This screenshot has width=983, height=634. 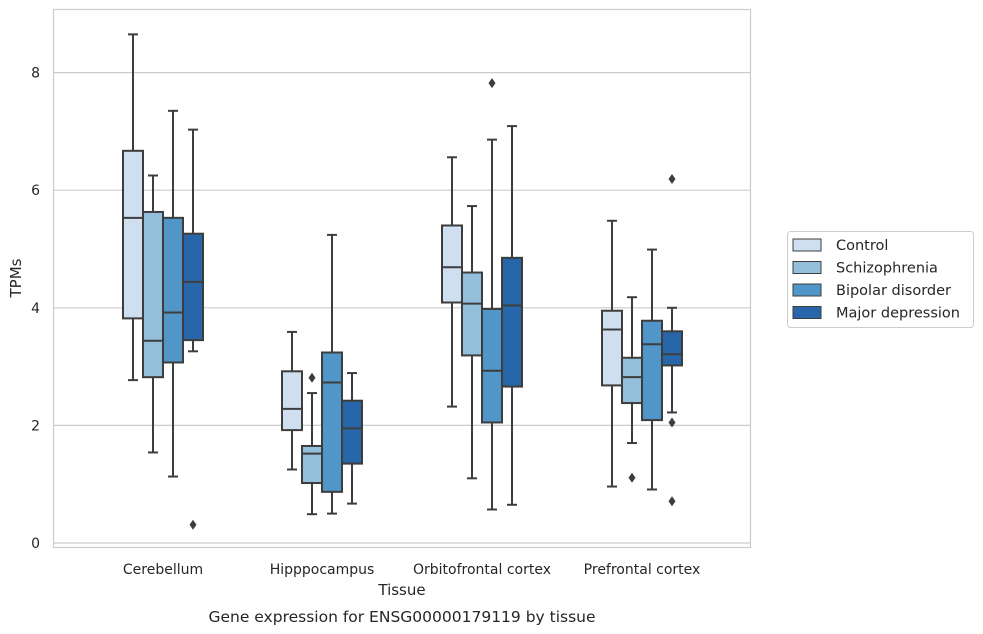 I want to click on x-tick-label: Orbitofrontal cortex, so click(x=482, y=570).